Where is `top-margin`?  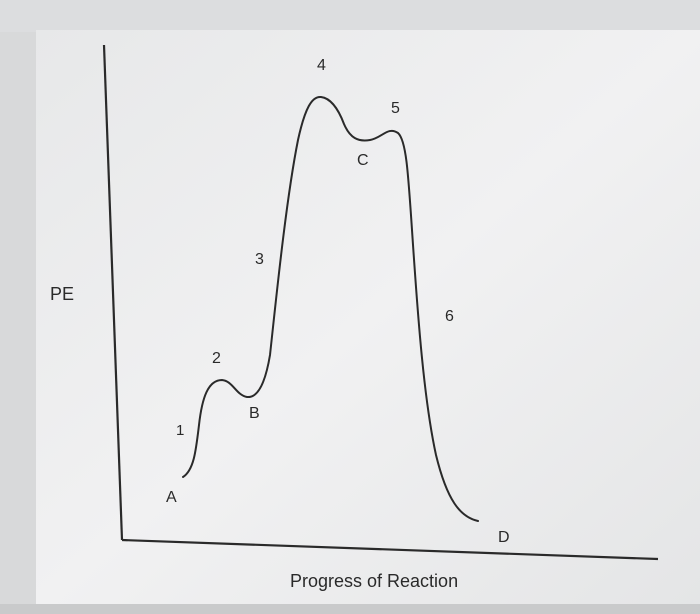
top-margin is located at coordinates (350, 16).